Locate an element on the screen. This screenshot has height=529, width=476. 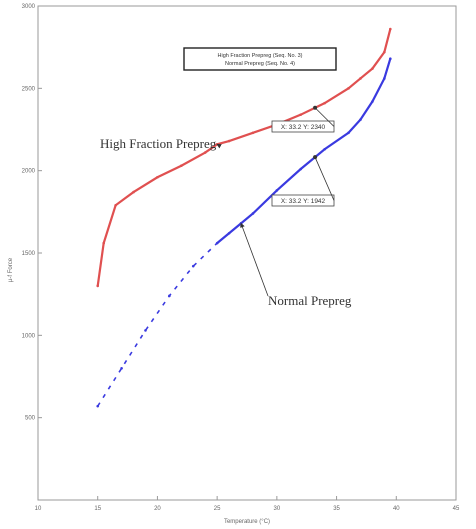
y-tick-label: 2000 is located at coordinates (29, 172).